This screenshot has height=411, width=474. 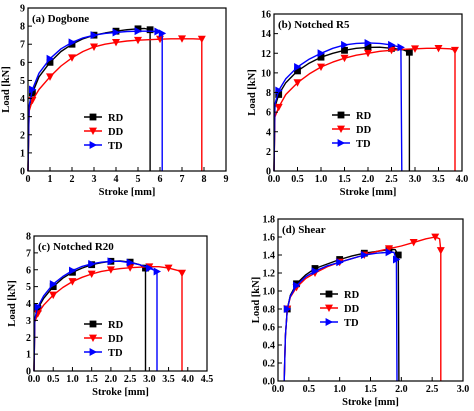 I want to click on legend-marker-td, so click(x=329, y=322).